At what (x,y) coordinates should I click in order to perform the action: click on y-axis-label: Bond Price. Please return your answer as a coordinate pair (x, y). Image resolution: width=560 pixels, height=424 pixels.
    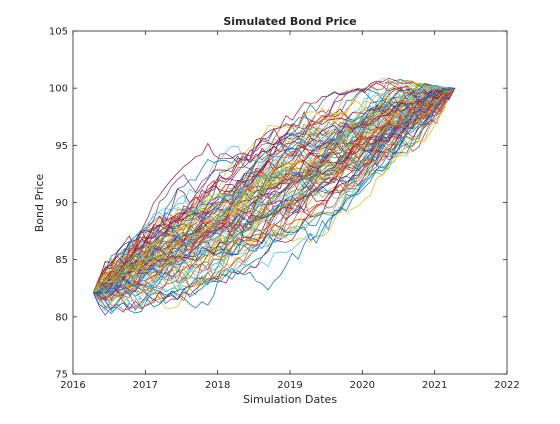
    Looking at the image, I should click on (39, 202).